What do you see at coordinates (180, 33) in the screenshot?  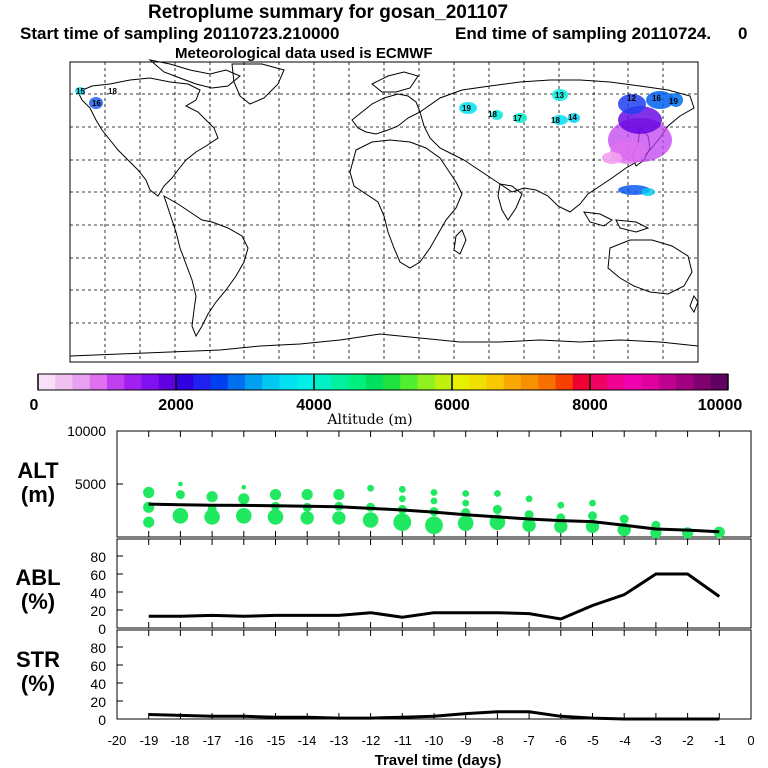 I see `sampling-start: Start time of sampling 20110723.210000` at bounding box center [180, 33].